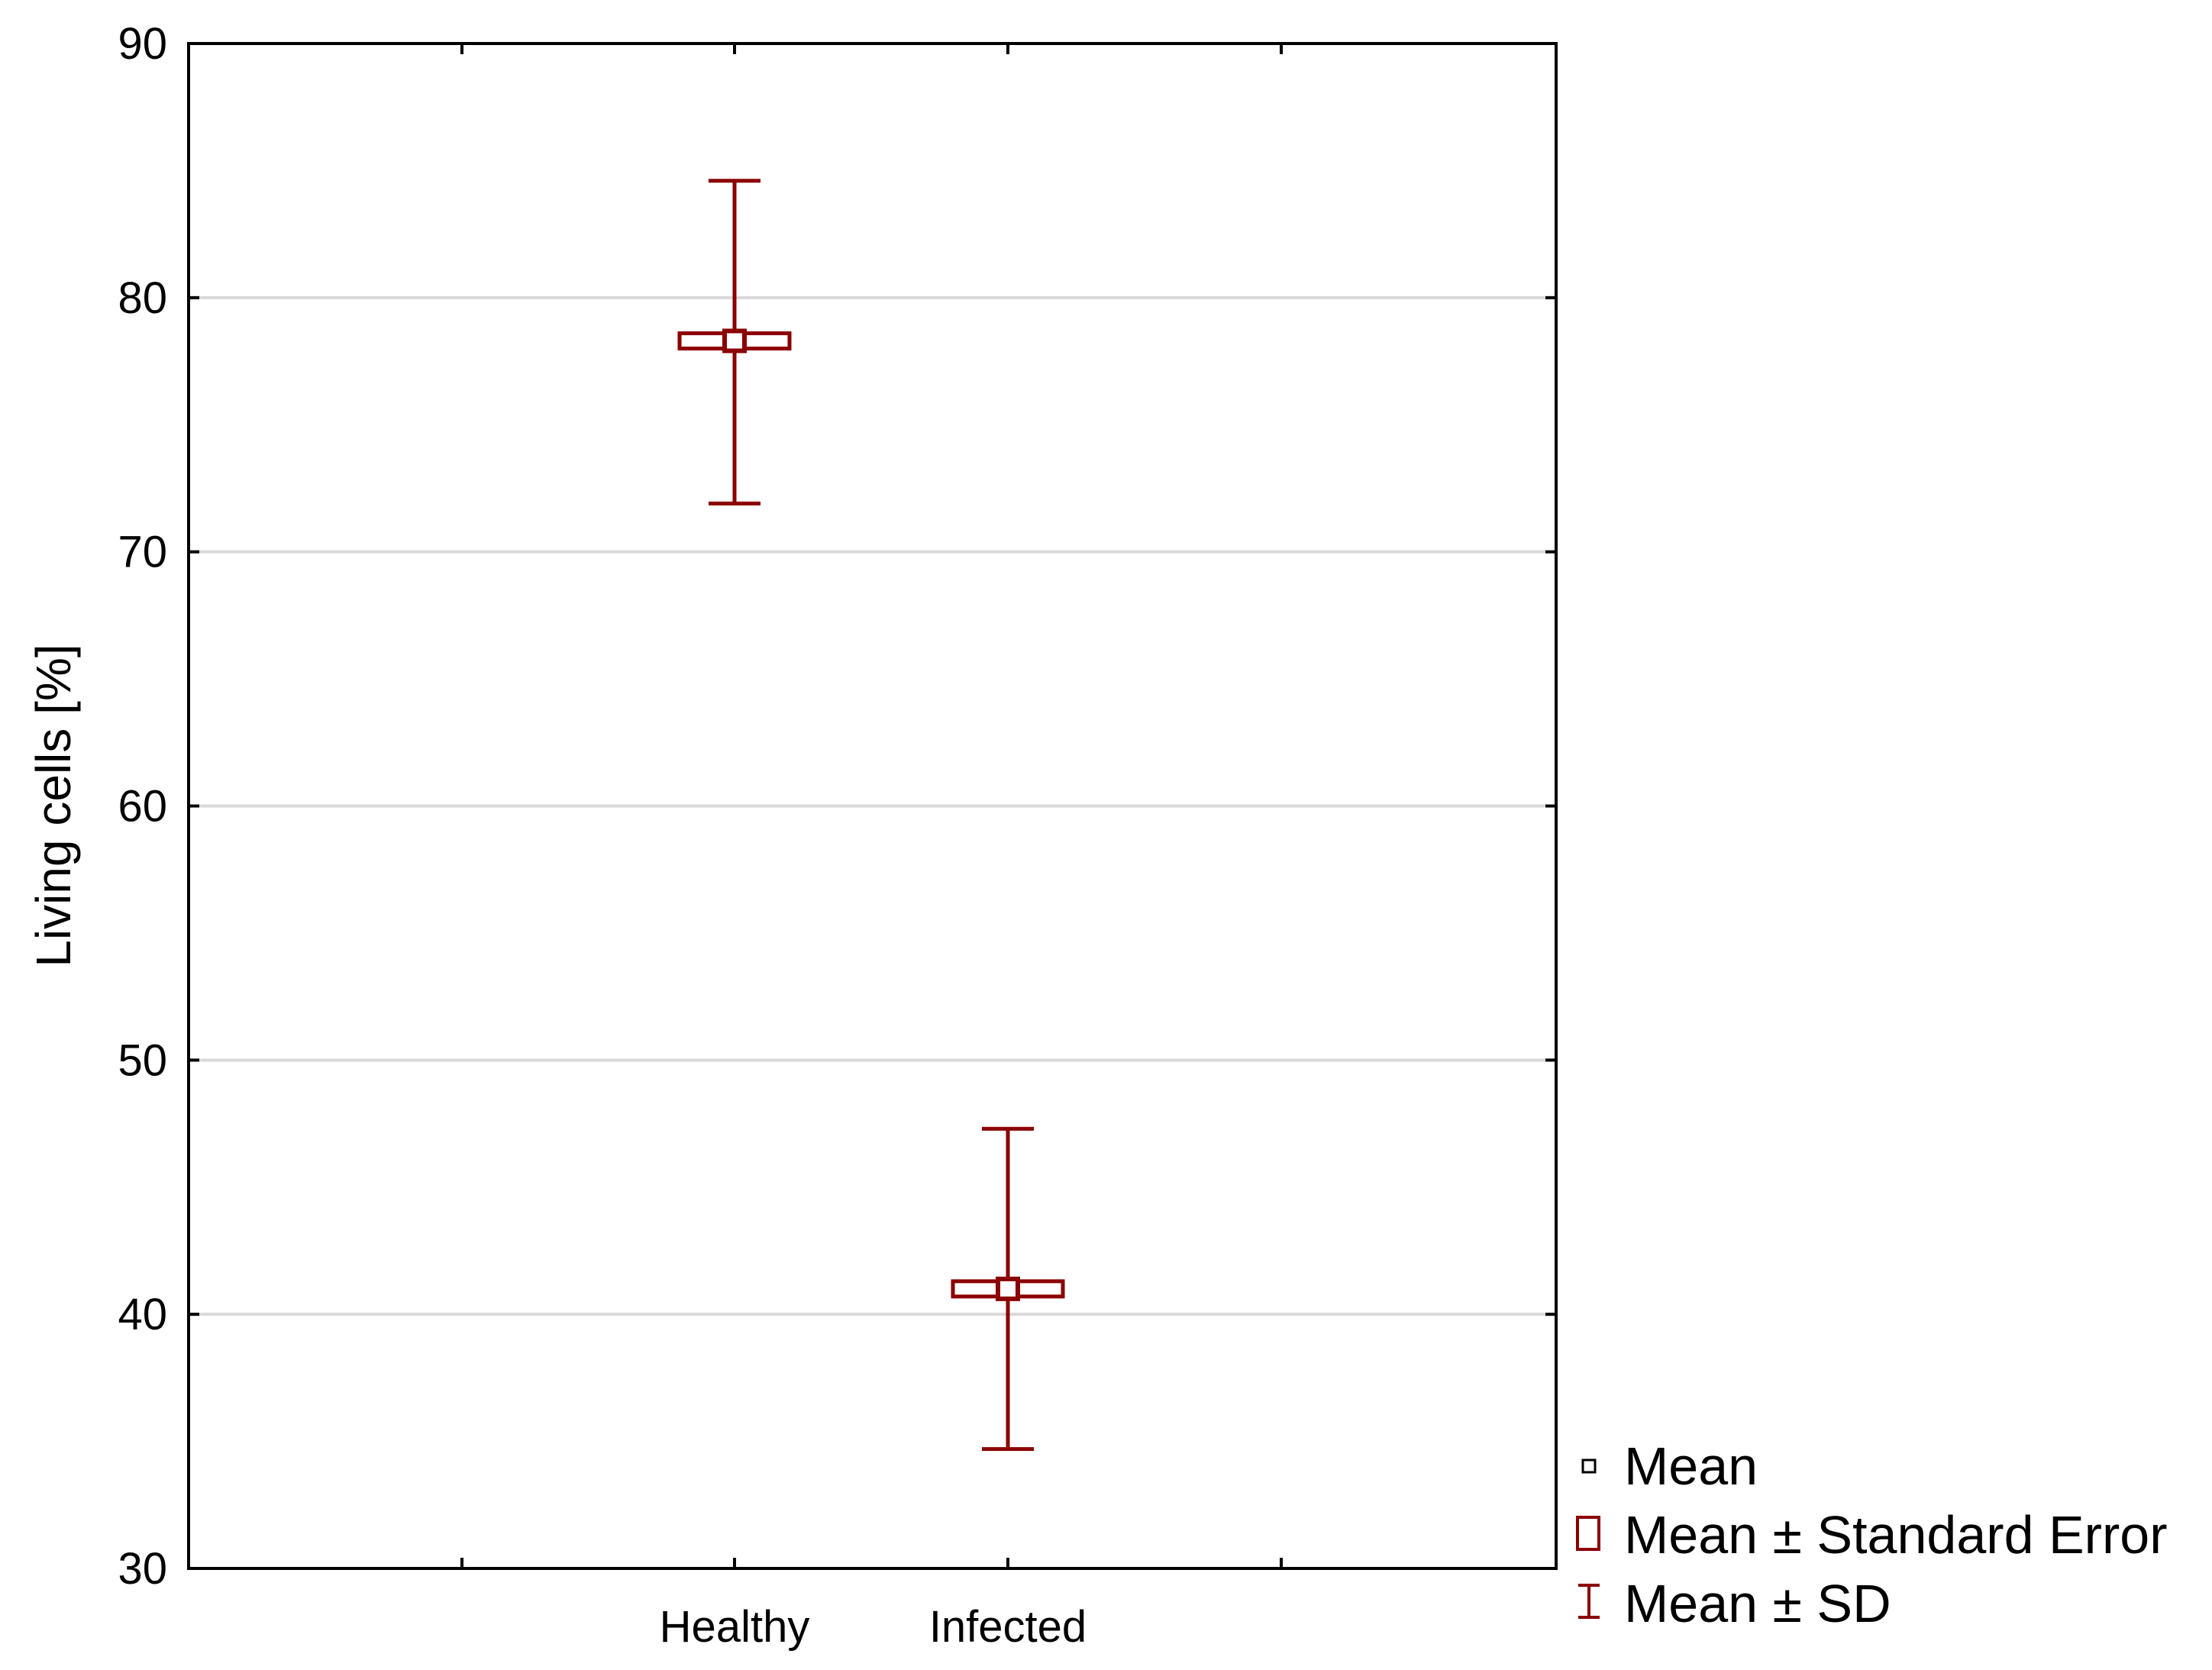  I want to click on ytick-label-80: 80, so click(142, 298).